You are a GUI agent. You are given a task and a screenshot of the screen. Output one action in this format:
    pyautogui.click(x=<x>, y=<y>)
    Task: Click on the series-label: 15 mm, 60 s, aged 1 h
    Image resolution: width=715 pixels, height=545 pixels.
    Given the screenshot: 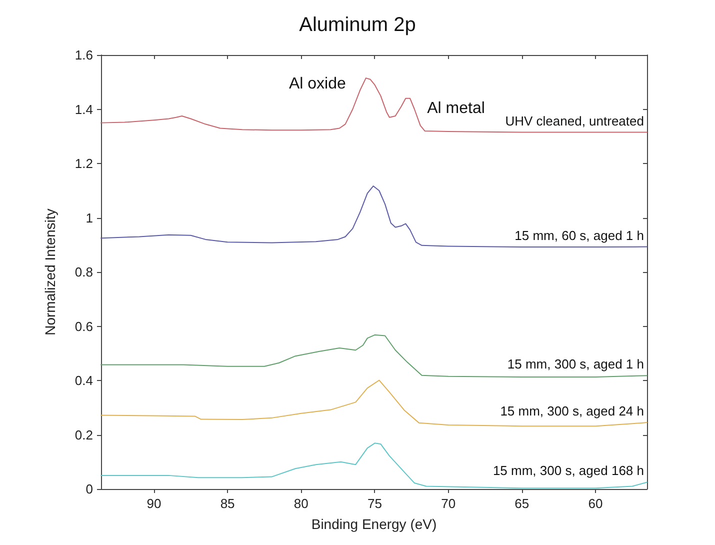 What is the action you would take?
    pyautogui.click(x=579, y=235)
    